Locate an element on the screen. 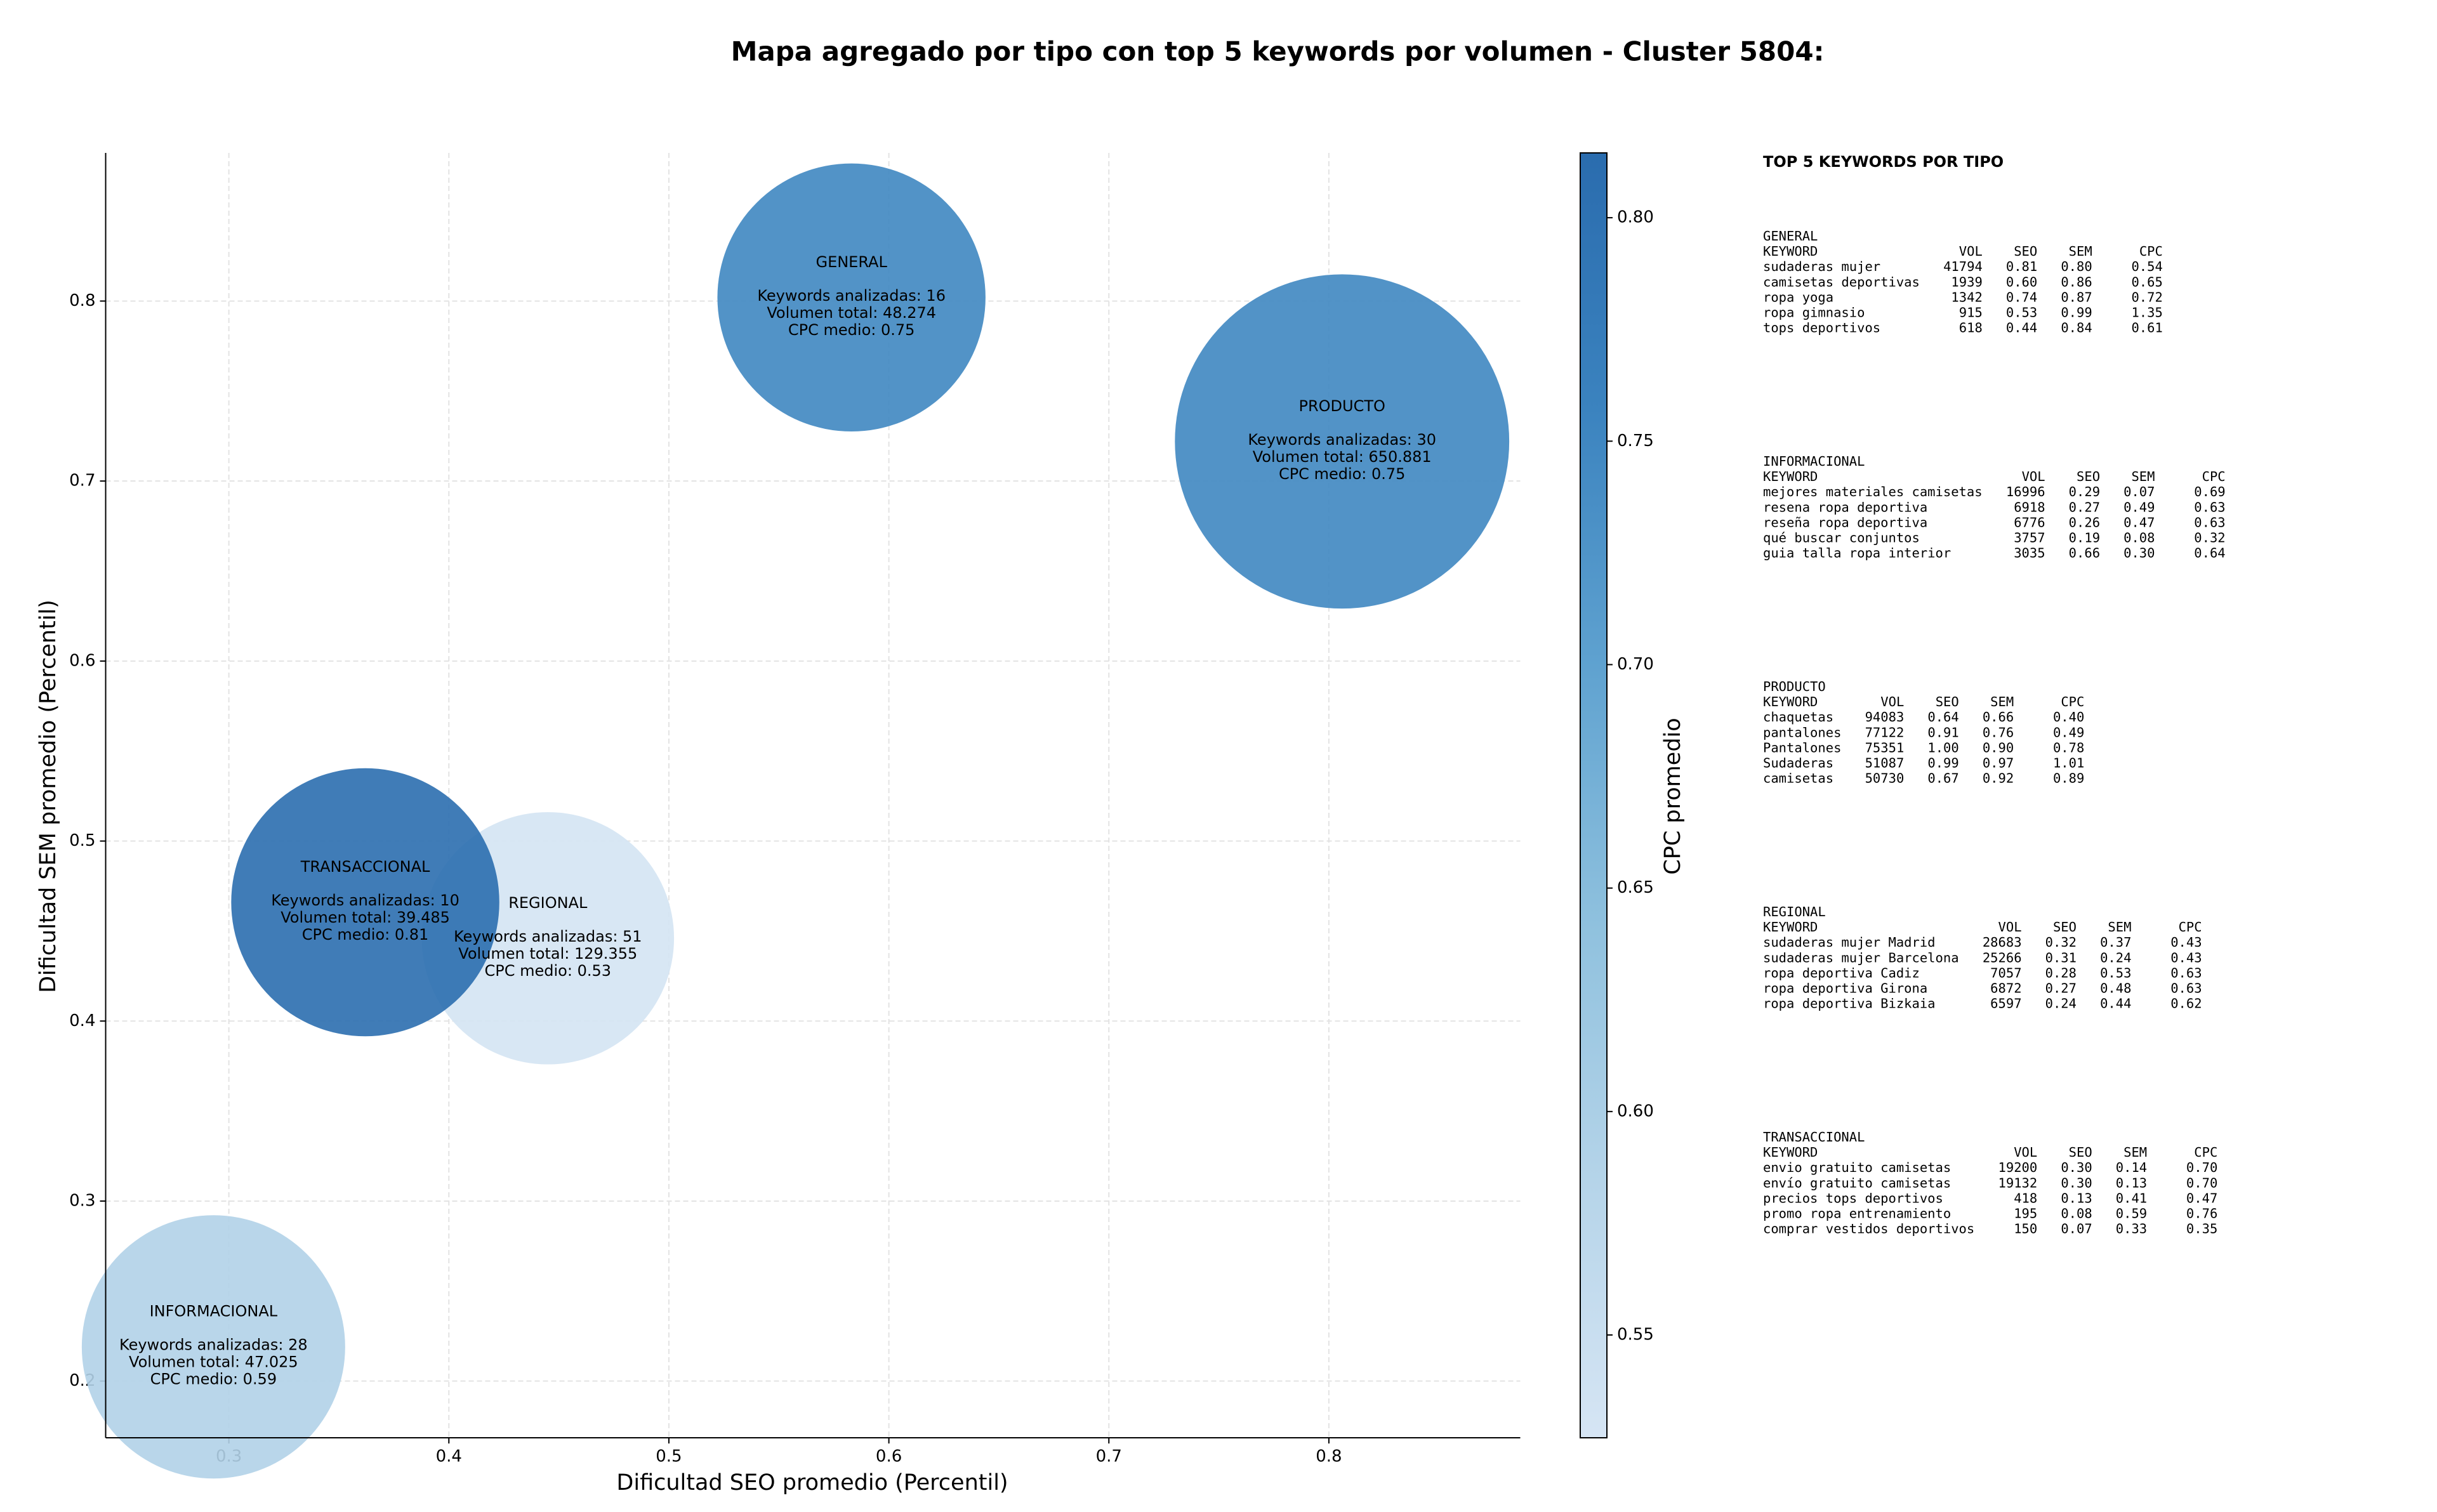 The width and height of the screenshot is (2437, 1512). bubble-name: GENERAL is located at coordinates (851, 262).